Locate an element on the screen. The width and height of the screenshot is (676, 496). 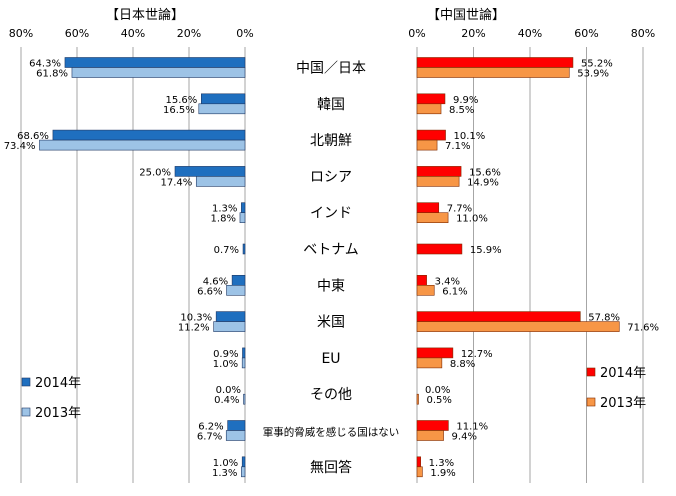
china-data-label-2013-0: 53.9% is located at coordinates (593, 74).